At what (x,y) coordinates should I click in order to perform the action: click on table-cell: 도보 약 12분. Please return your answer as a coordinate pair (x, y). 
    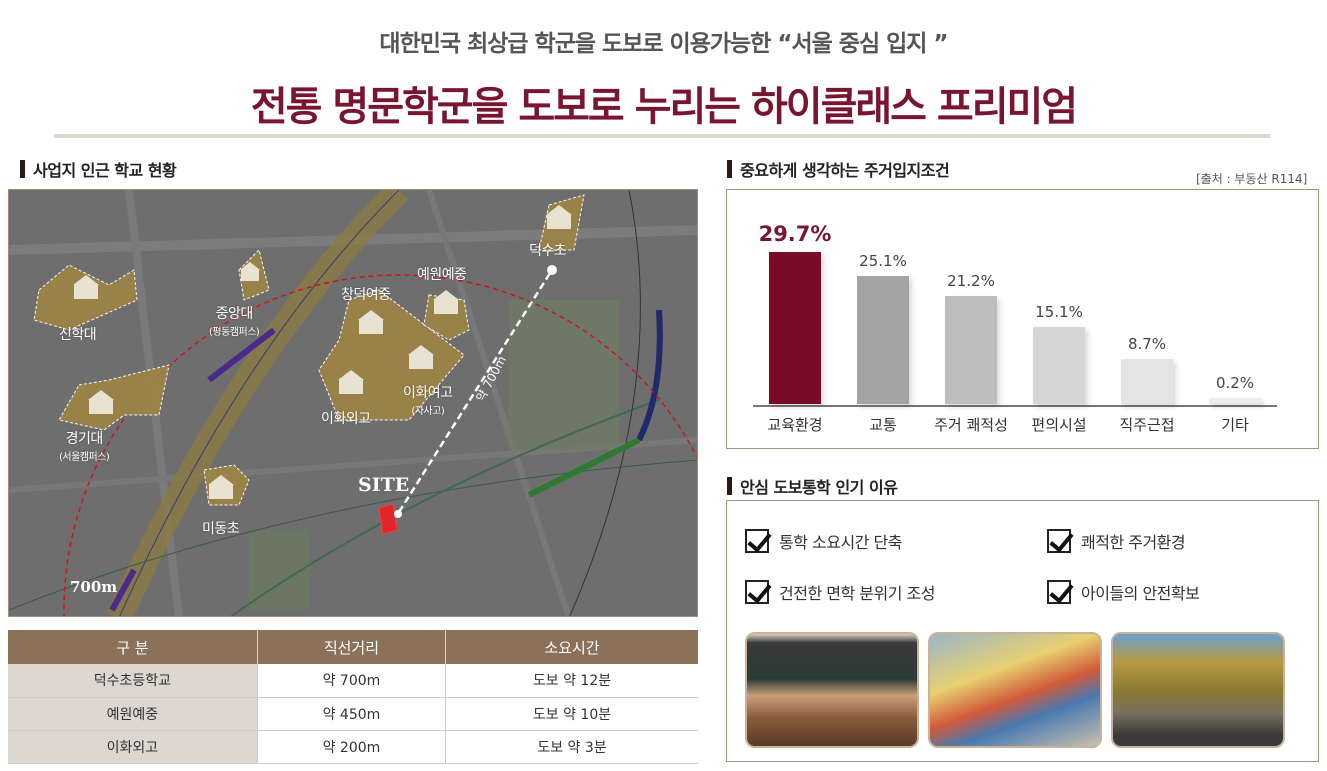
    Looking at the image, I should click on (571, 681).